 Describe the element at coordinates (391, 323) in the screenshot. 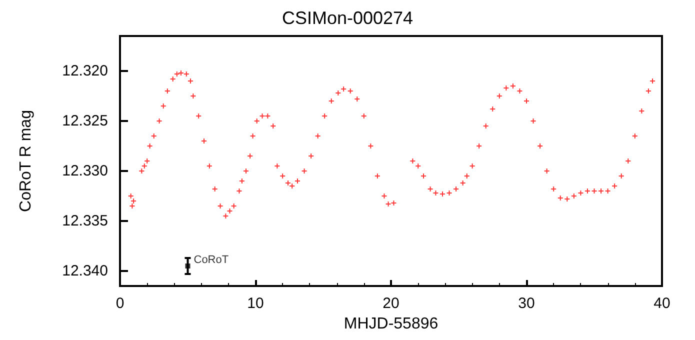

I see `x-axis-title: MHJD-55896` at that location.